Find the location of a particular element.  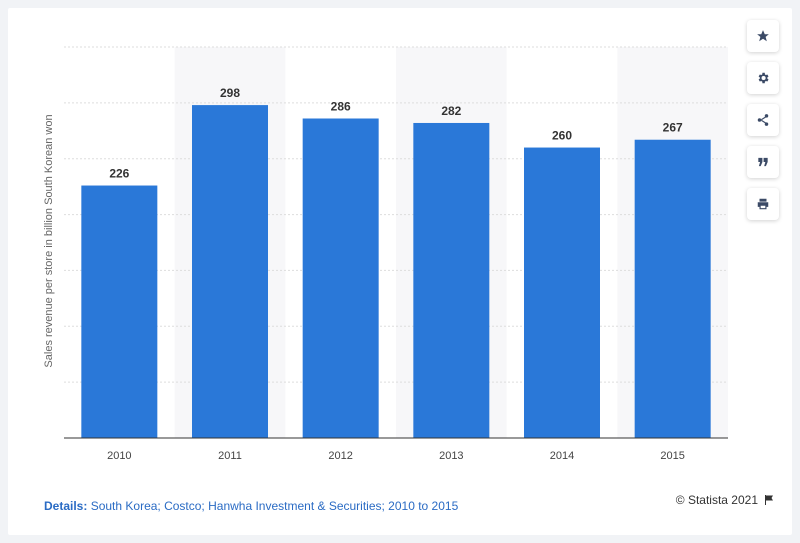

bar-2010 is located at coordinates (119, 311).